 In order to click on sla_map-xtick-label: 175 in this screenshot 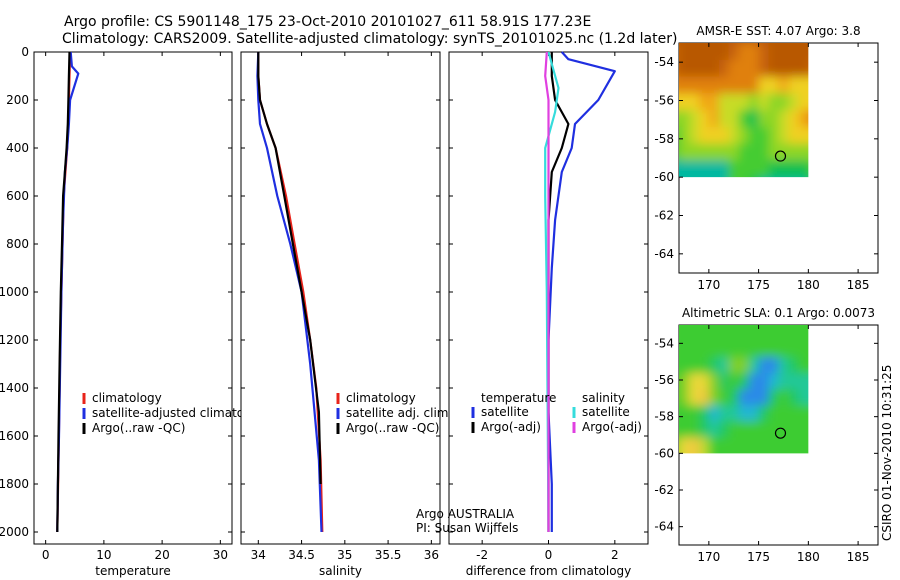, I will do `click(758, 557)`.